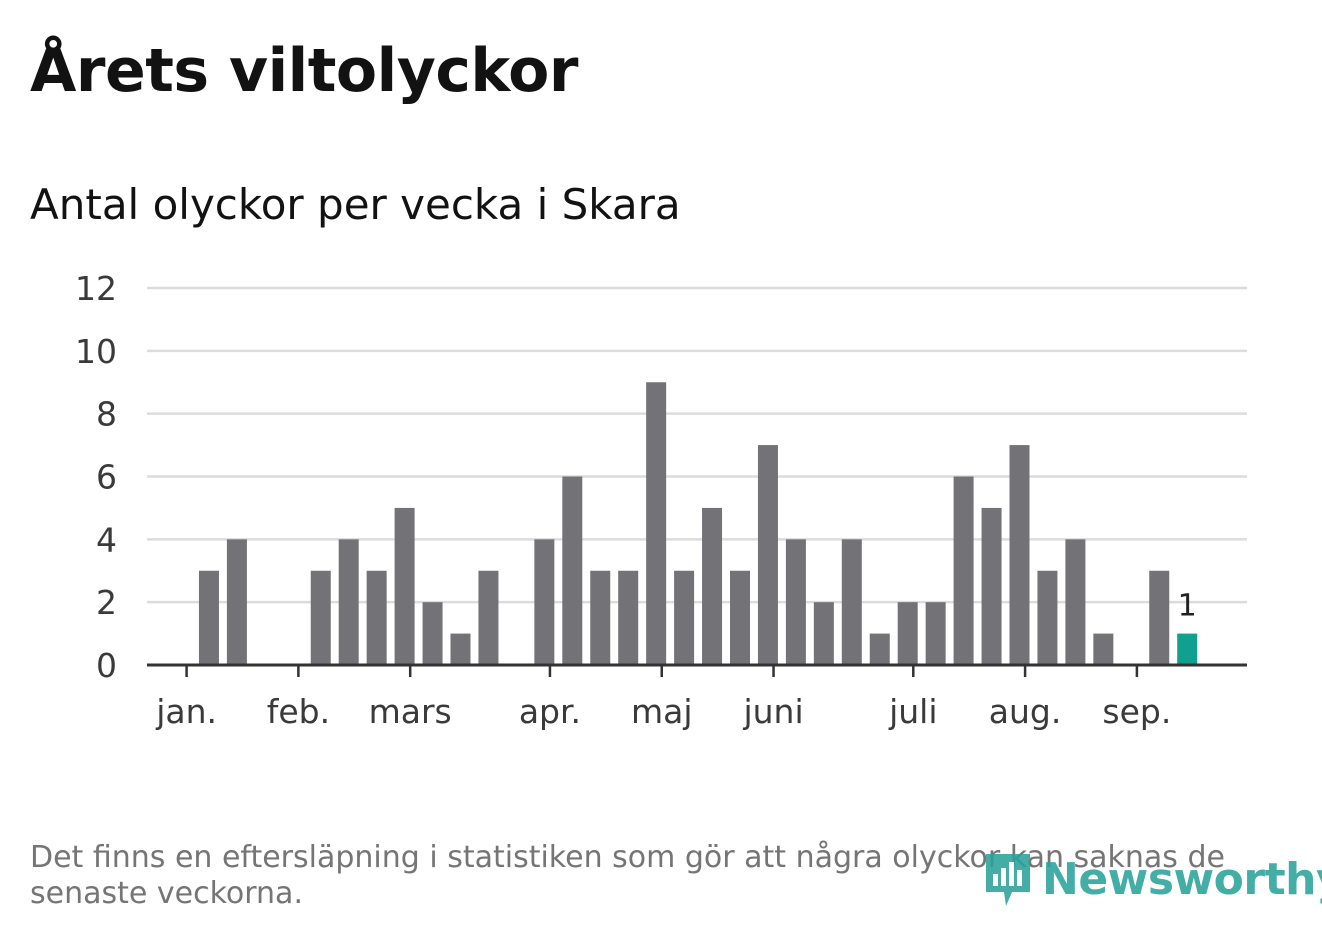  Describe the element at coordinates (1187, 649) in the screenshot. I see `bar-highlight` at that location.